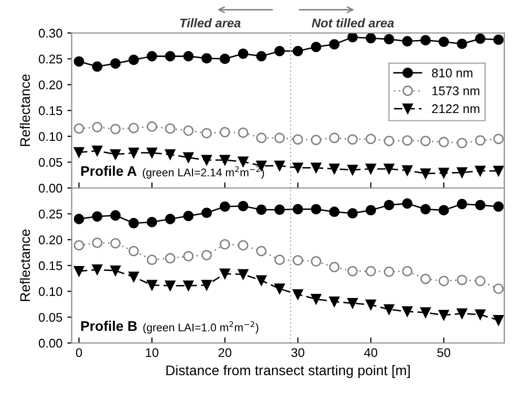 The height and width of the screenshot is (400, 512). What do you see at coordinates (50, 33) in the screenshot?
I see `y-tick-label: 0.30` at bounding box center [50, 33].